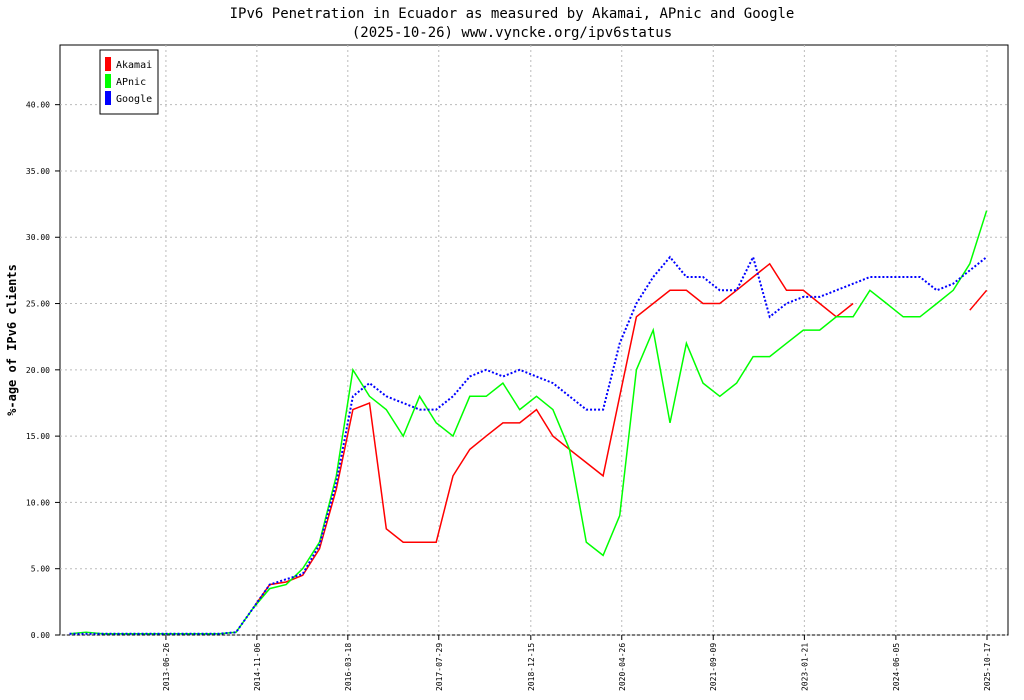 The height and width of the screenshot is (700, 1024). What do you see at coordinates (512, 33) in the screenshot?
I see `chart-subtitle: (2025-10-26) www.vyncke.org/ipv6status` at bounding box center [512, 33].